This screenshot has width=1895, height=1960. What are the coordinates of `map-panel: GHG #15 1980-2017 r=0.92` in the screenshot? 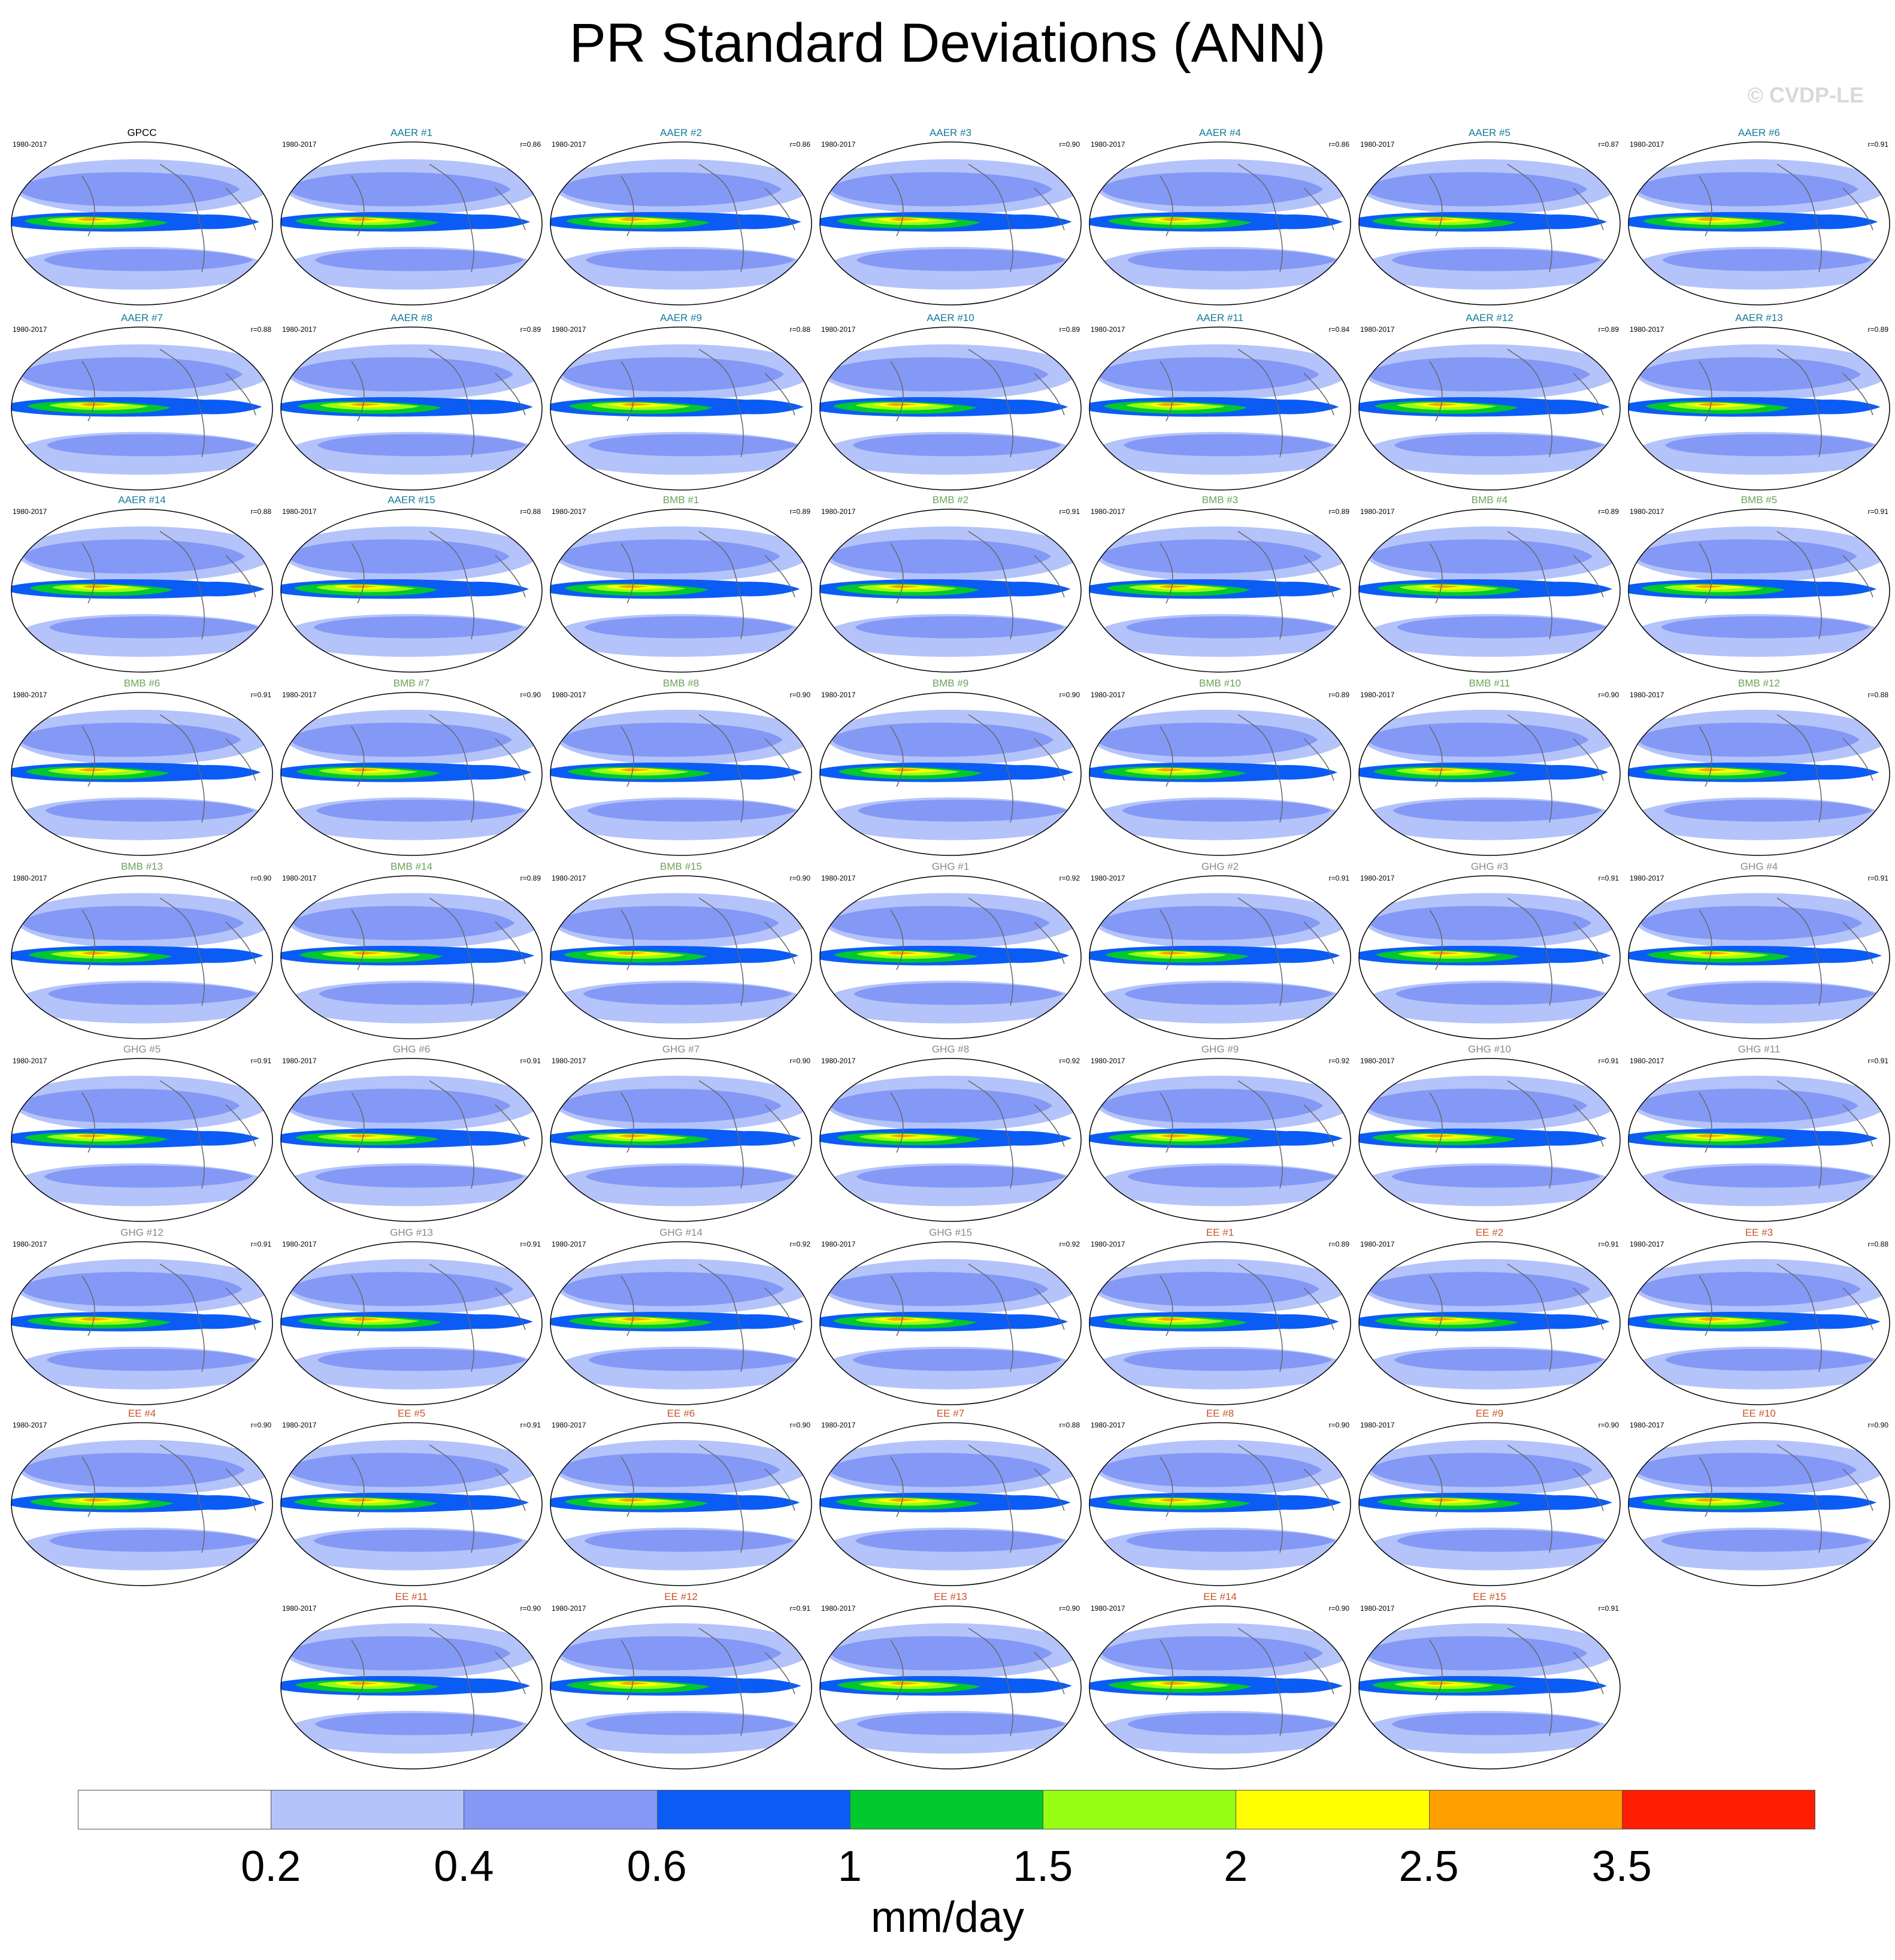 It's located at (950, 1317).